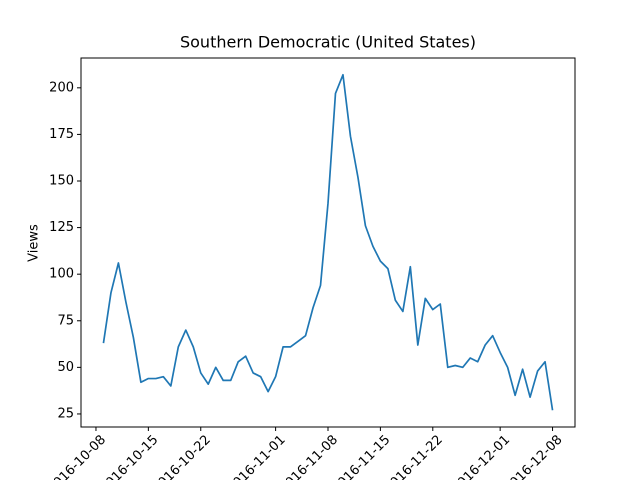  I want to click on x-tick-label: 2016-10-22, so click(182, 456).